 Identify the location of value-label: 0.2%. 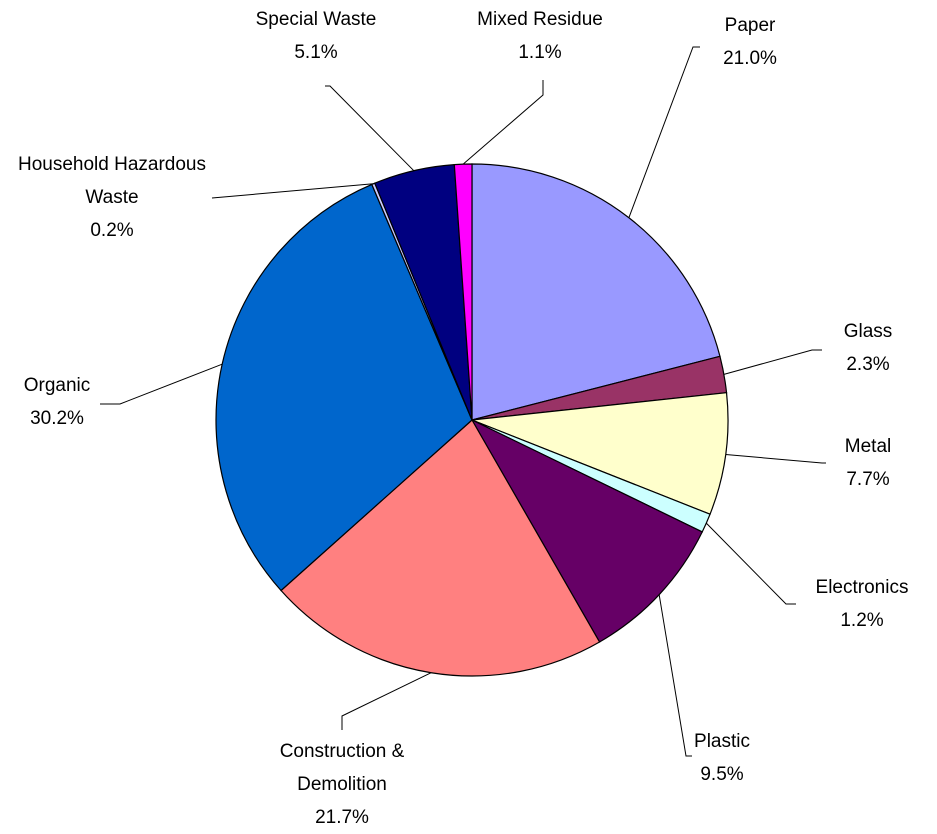
(112, 230).